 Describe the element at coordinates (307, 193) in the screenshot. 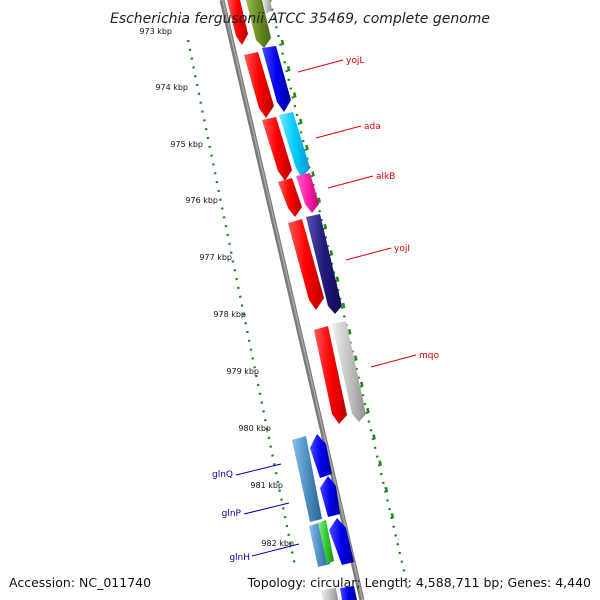

I see `gene-alkb-magenta` at that location.